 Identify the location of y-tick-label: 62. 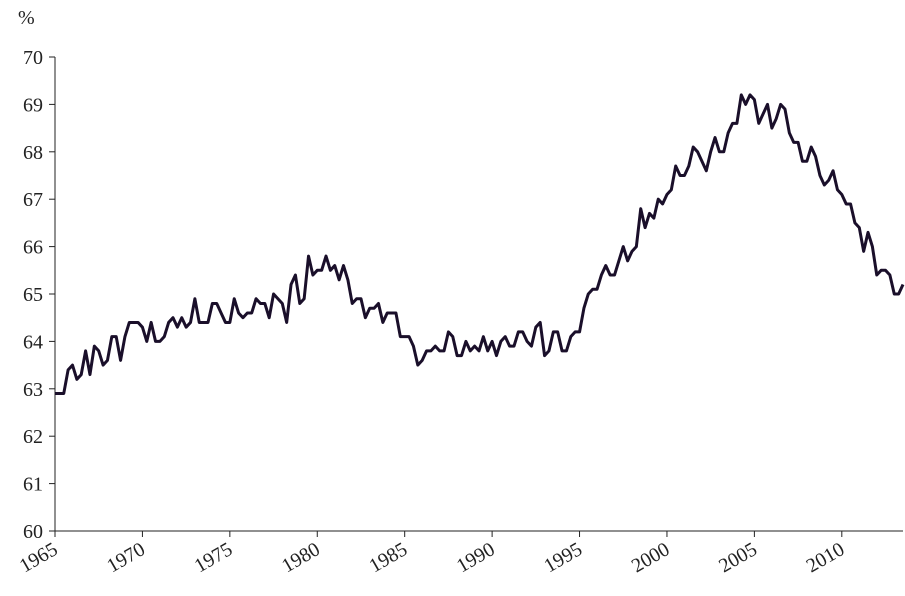
(33, 437).